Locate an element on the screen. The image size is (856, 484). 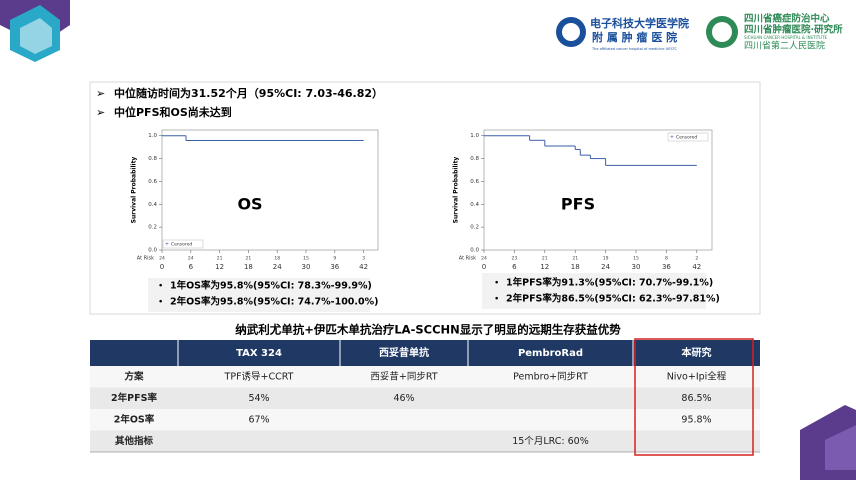
logo-text: 四川省第二人民医院 is located at coordinates (784, 46).